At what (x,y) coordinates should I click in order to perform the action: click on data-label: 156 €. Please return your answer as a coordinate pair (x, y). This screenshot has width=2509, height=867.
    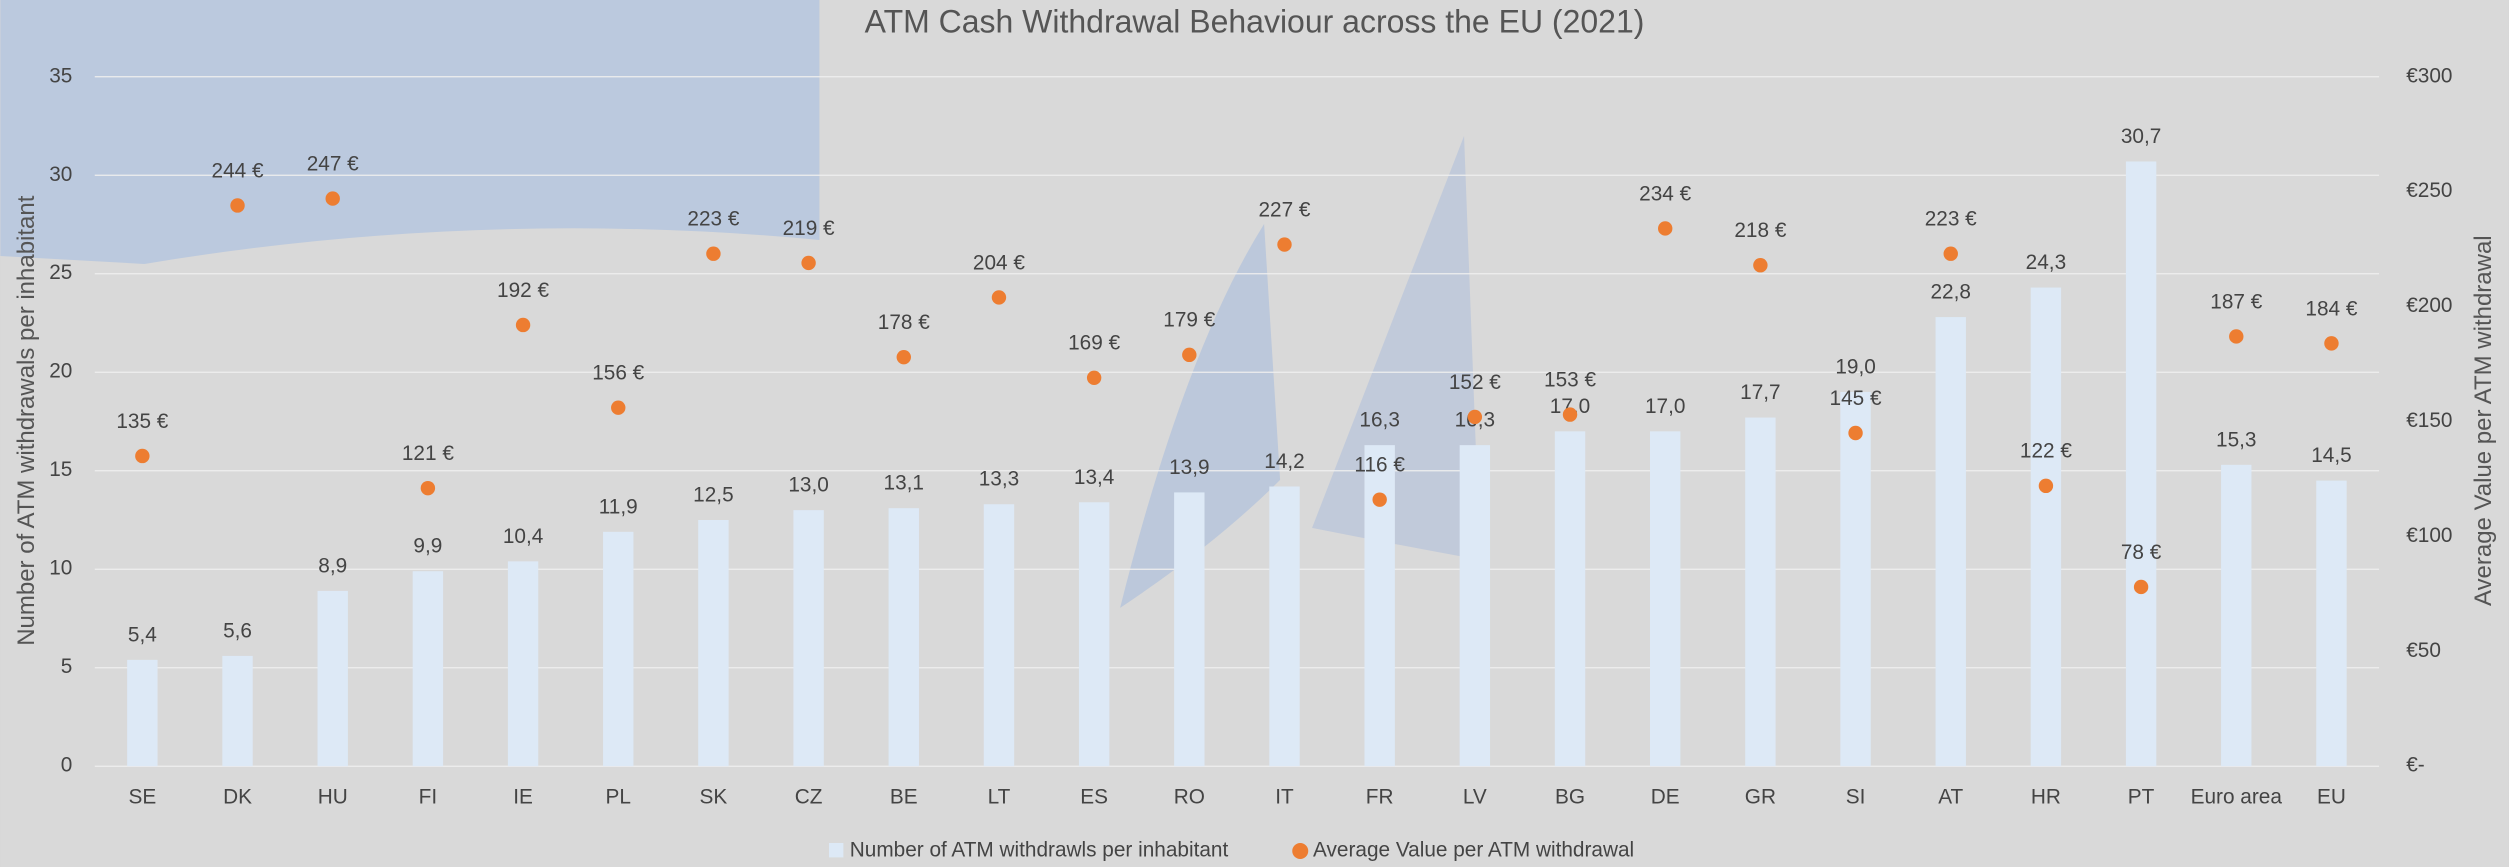
    Looking at the image, I should click on (618, 373).